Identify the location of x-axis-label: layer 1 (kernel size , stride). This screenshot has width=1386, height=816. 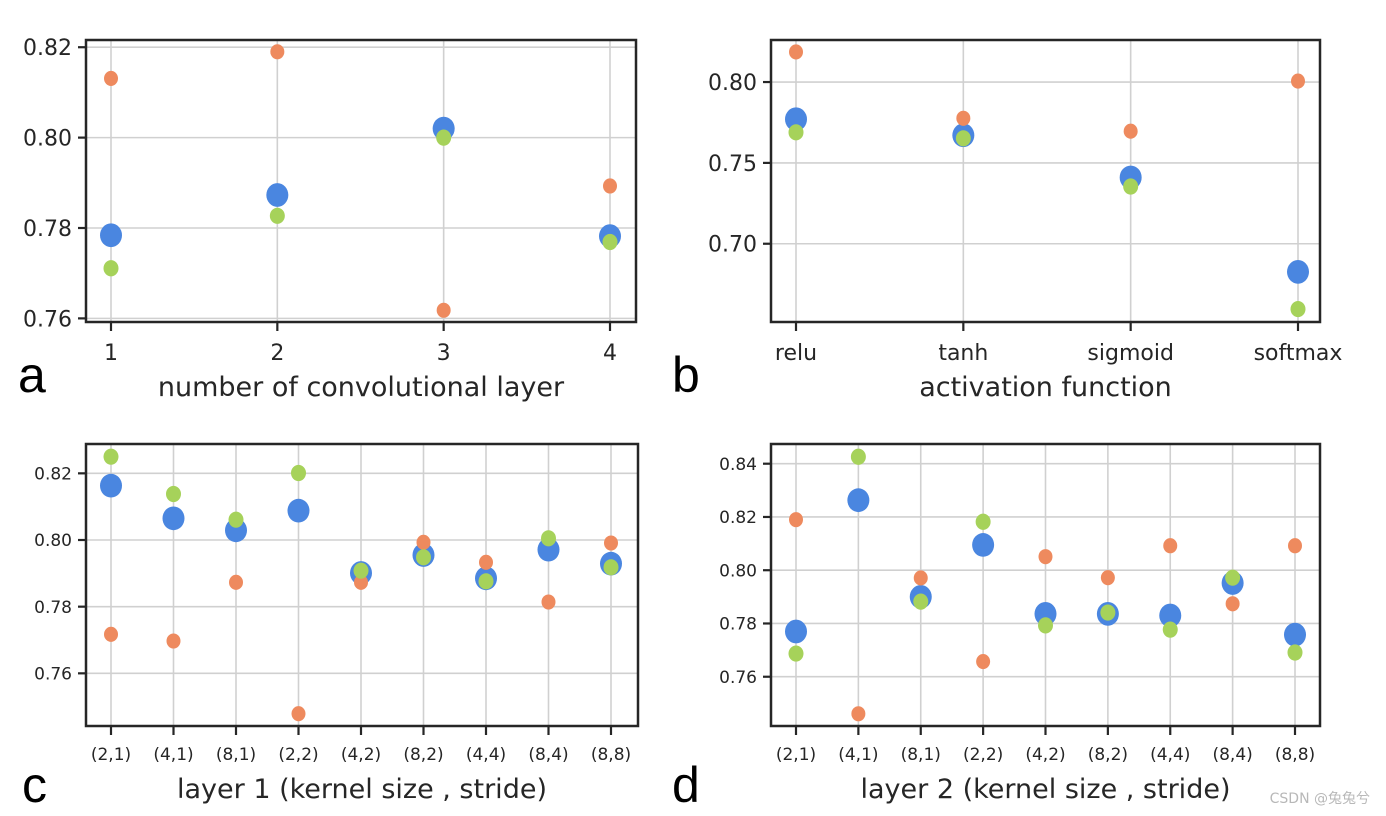
(362, 789).